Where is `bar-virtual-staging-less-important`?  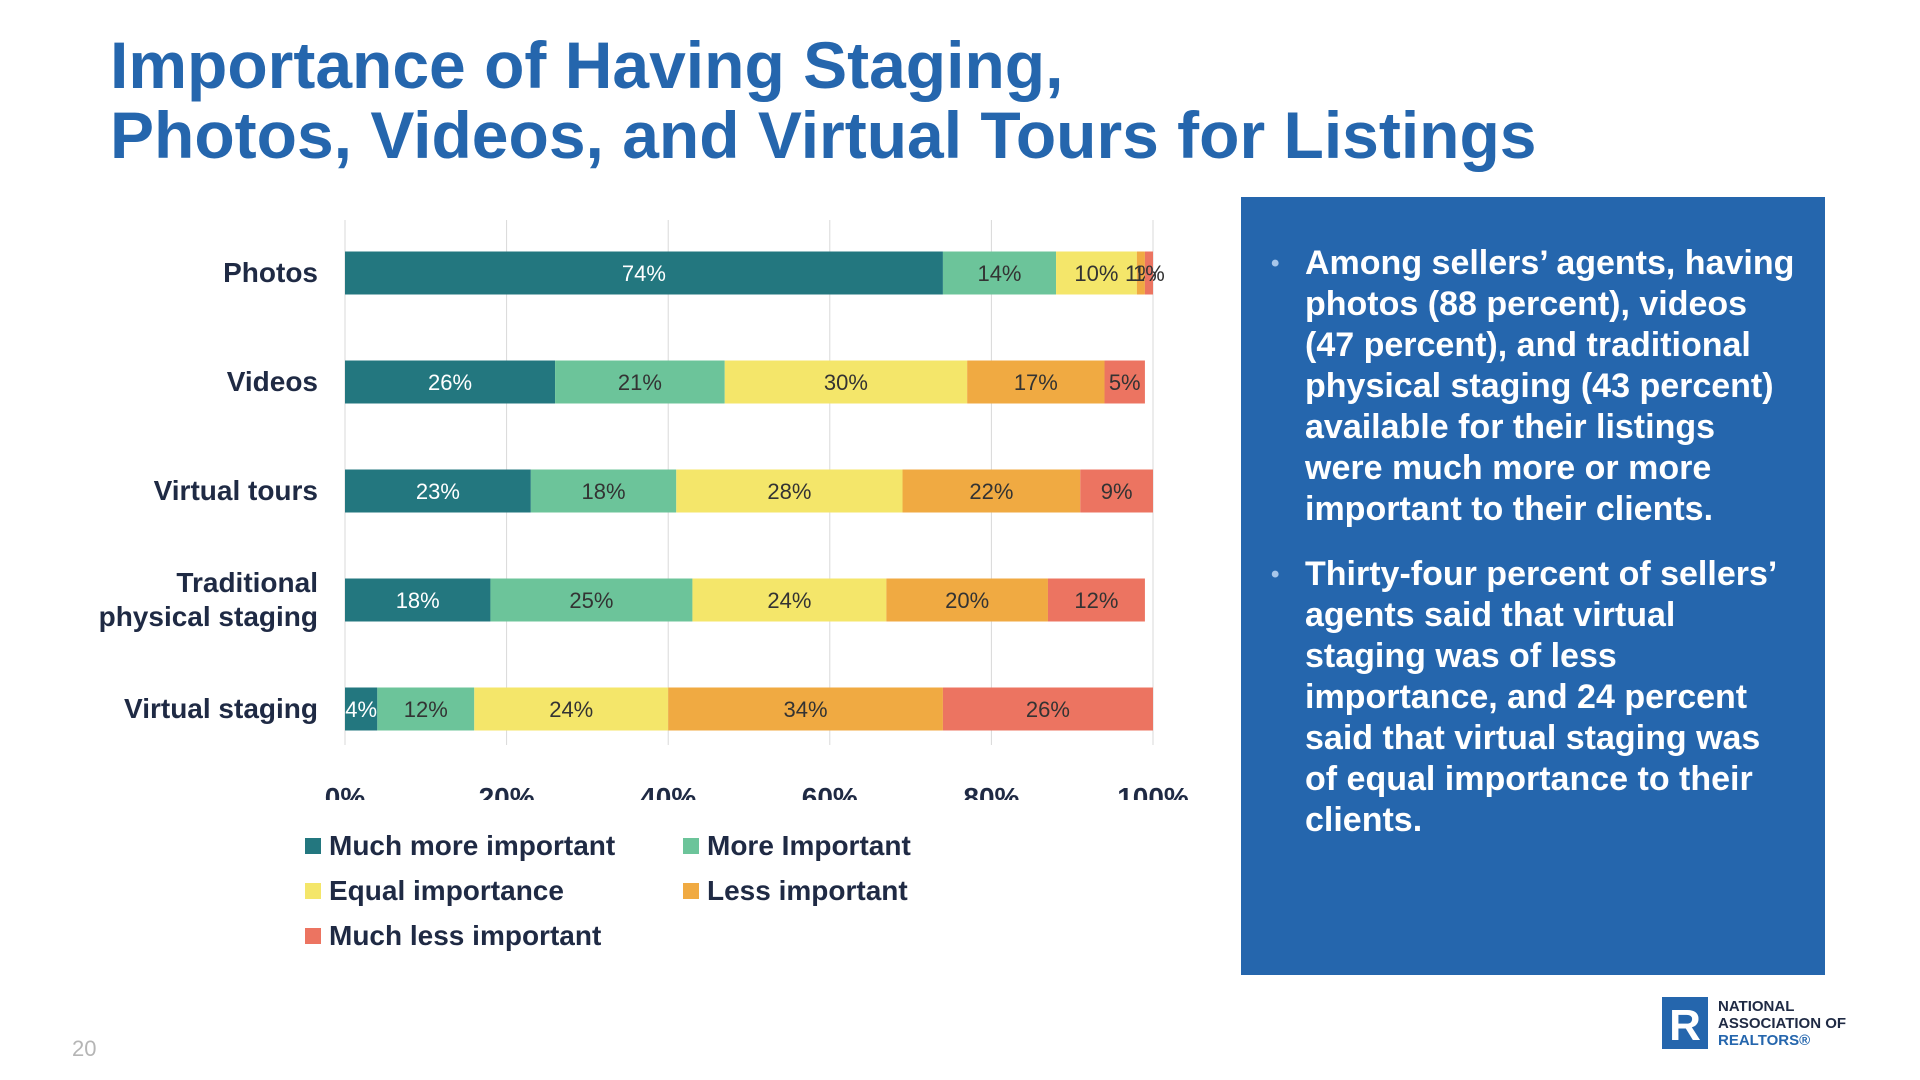 bar-virtual-staging-less-important is located at coordinates (805, 709).